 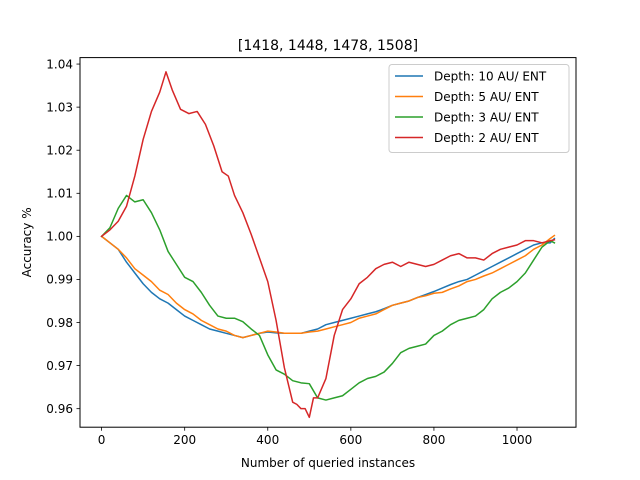 What do you see at coordinates (59, 237) in the screenshot?
I see `y-tick-label: 1.00` at bounding box center [59, 237].